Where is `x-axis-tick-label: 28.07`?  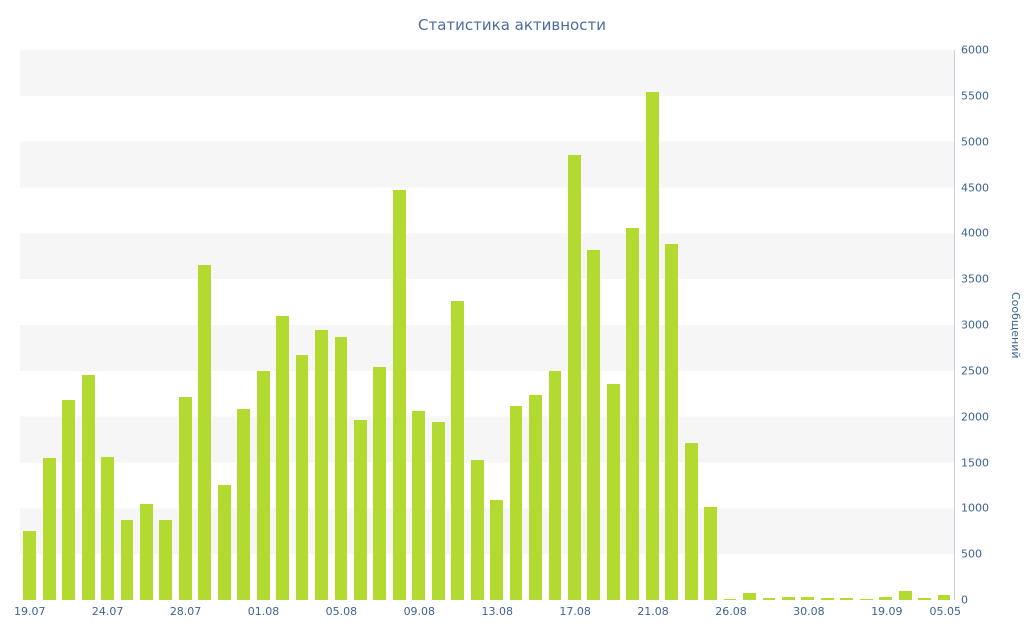
x-axis-tick-label: 28.07 is located at coordinates (185, 611).